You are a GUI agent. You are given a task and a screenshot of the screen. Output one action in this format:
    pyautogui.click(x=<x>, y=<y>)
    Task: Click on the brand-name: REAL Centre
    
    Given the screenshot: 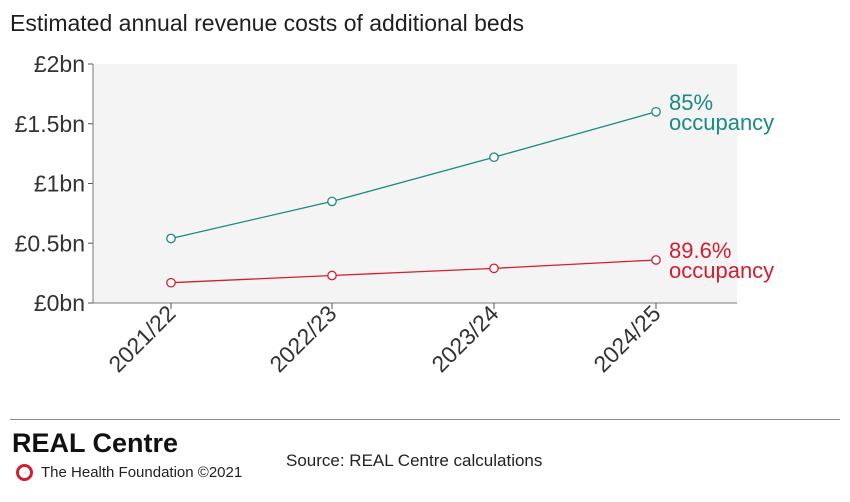 What is the action you would take?
    pyautogui.click(x=95, y=443)
    